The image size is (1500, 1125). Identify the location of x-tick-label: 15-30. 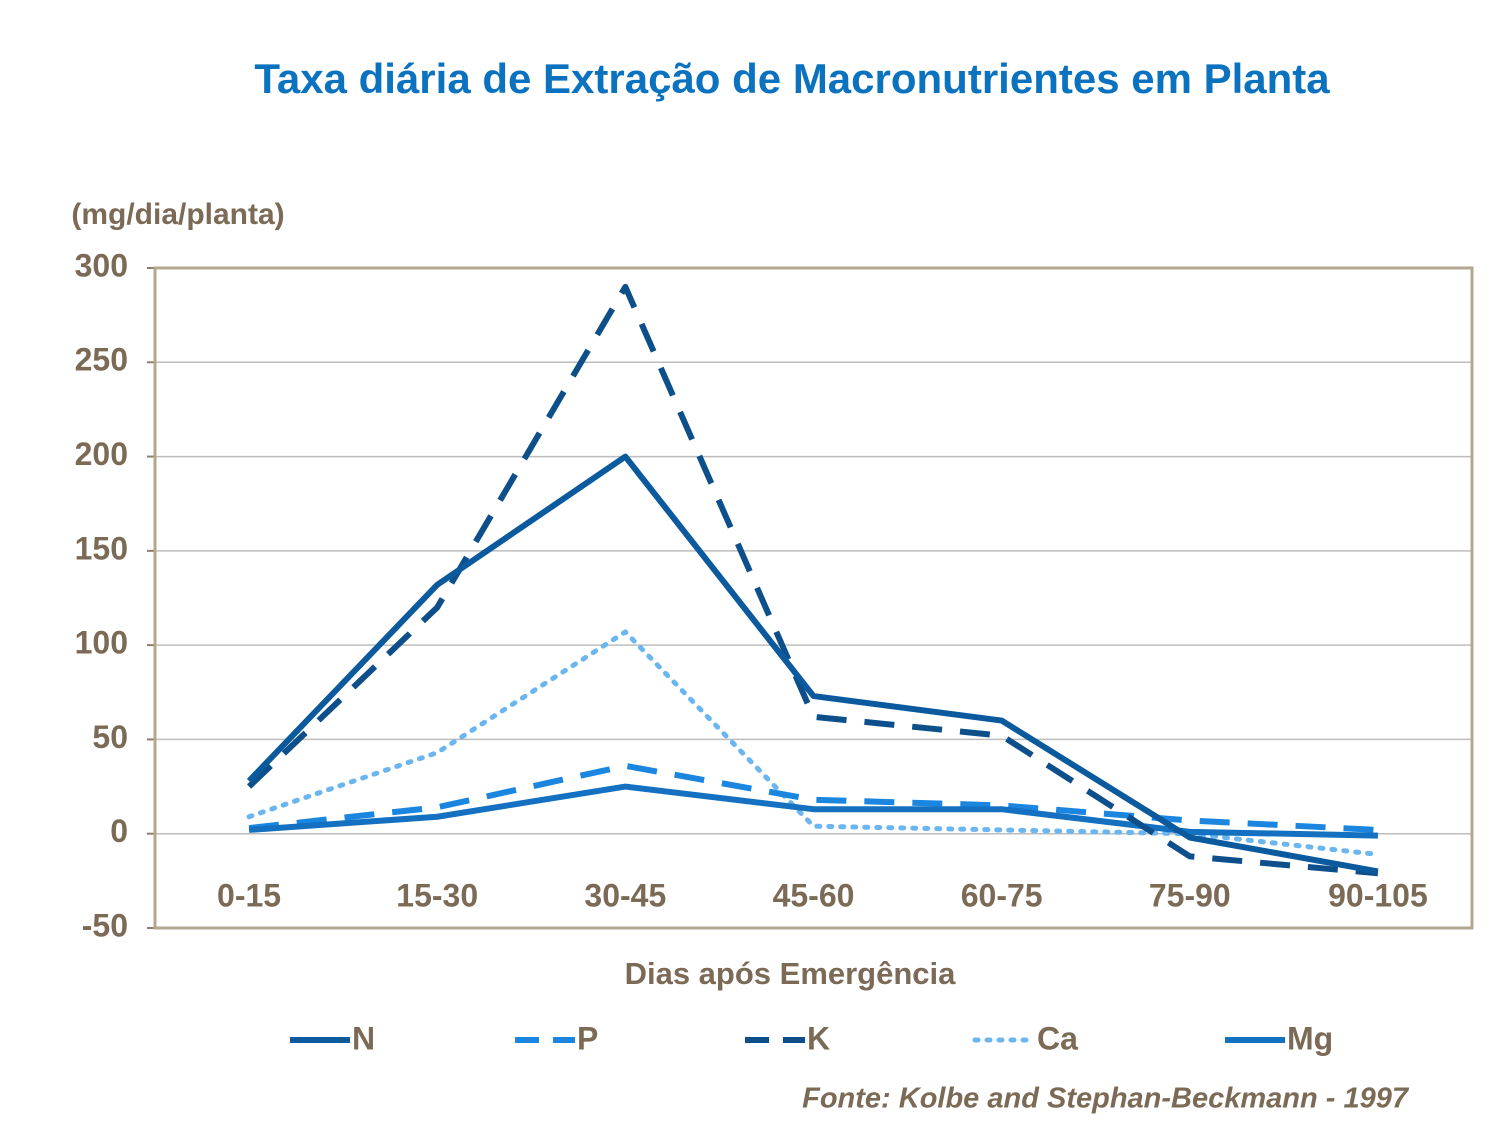
(437, 895).